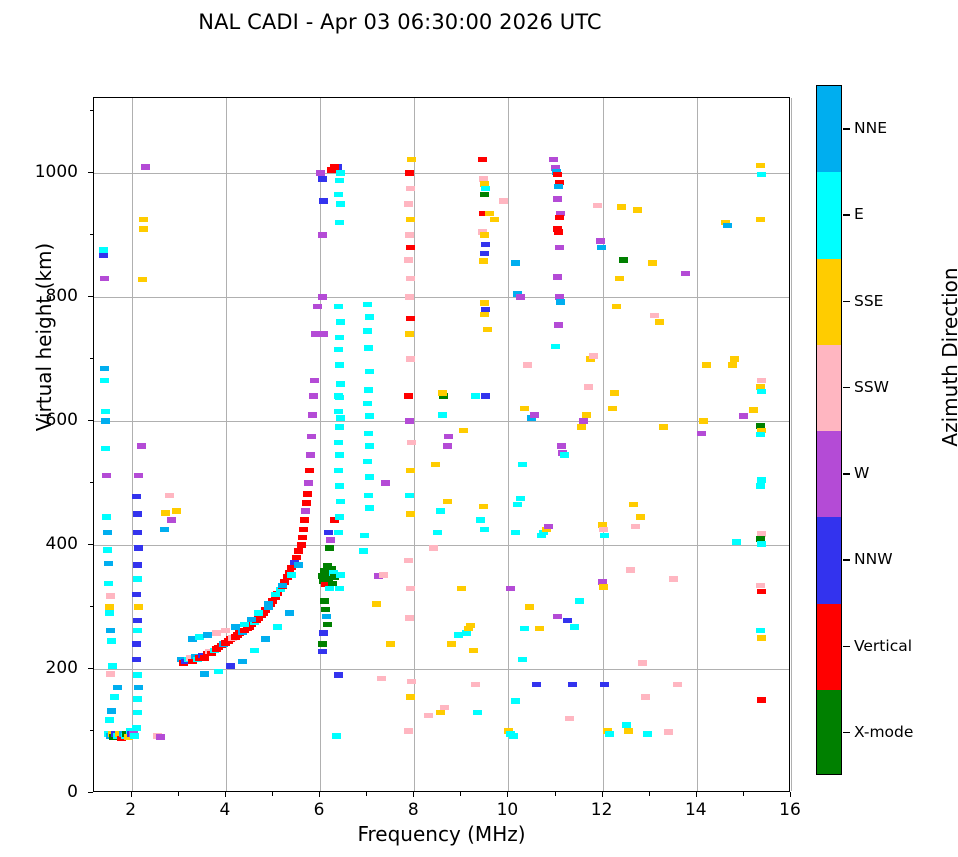 The height and width of the screenshot is (857, 958). I want to click on y-axis-title: Virtual height (km), so click(44, 337).